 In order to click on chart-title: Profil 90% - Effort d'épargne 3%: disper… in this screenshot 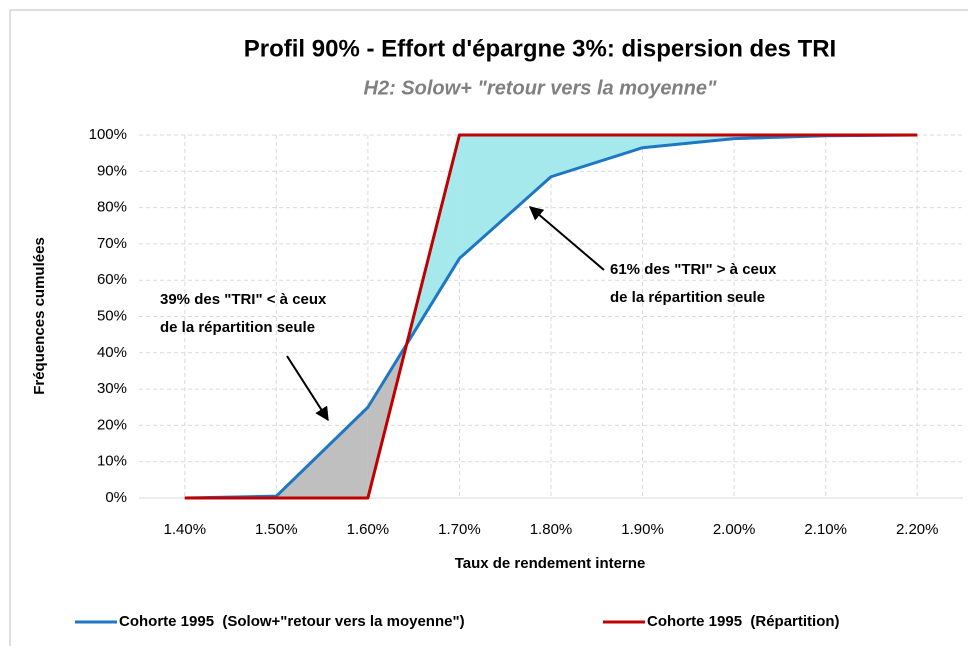, I will do `click(540, 48)`.